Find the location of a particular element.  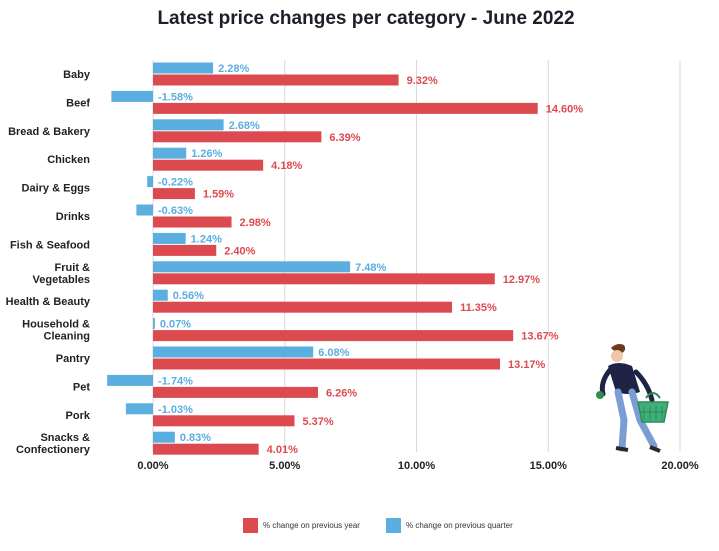

data-label-year: 1.59% is located at coordinates (218, 195).